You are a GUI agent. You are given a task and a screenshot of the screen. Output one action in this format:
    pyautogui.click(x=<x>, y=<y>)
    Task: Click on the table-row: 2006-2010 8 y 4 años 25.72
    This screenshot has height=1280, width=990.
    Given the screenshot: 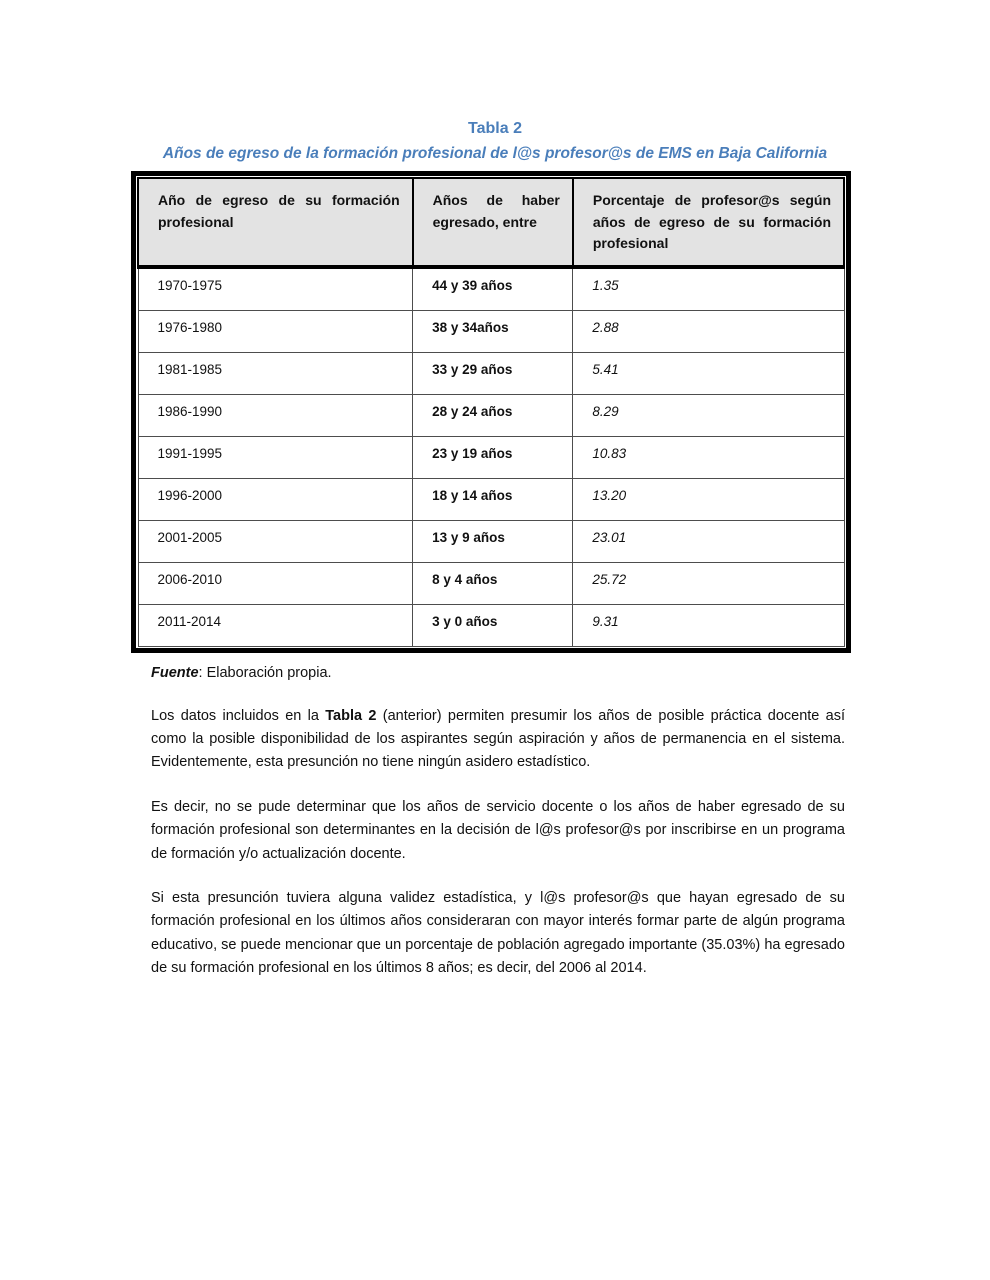 What is the action you would take?
    pyautogui.click(x=491, y=583)
    